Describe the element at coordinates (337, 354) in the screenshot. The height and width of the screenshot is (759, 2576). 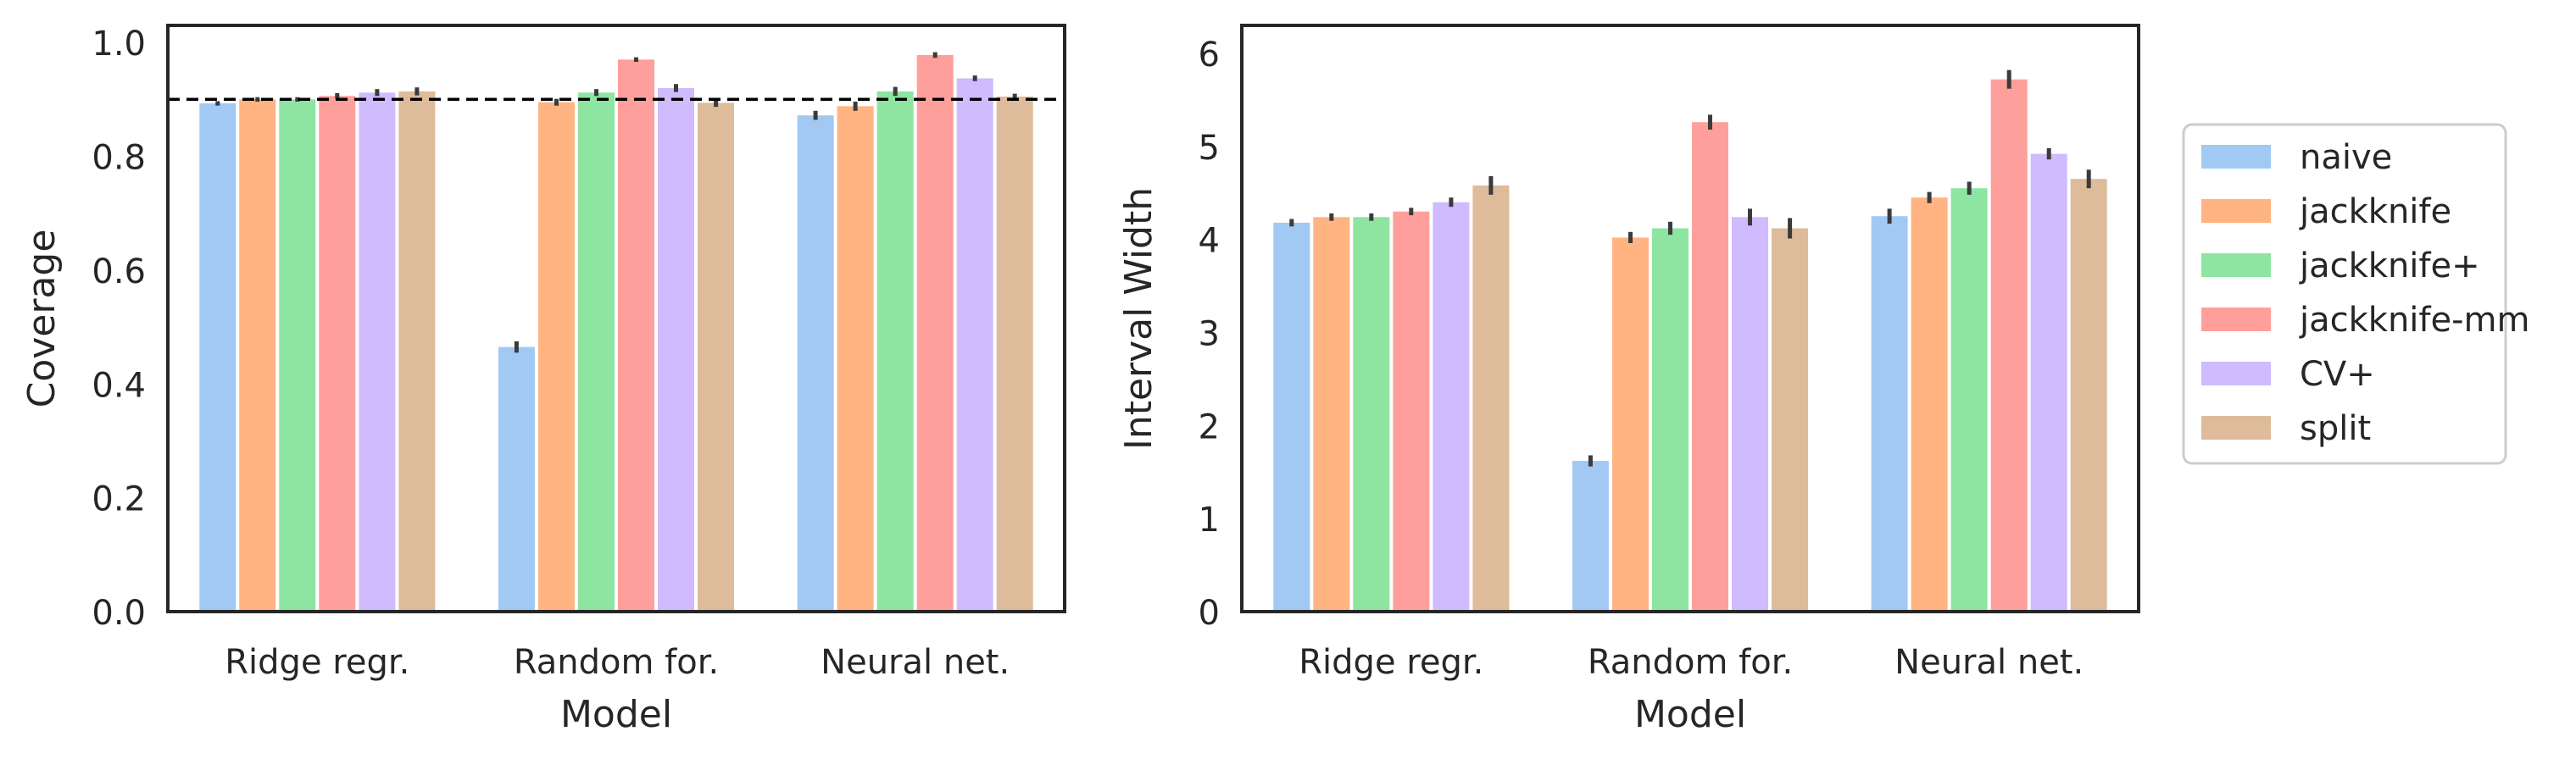
I see `coverage-bar-jackknife-mm-ridge-regr` at that location.